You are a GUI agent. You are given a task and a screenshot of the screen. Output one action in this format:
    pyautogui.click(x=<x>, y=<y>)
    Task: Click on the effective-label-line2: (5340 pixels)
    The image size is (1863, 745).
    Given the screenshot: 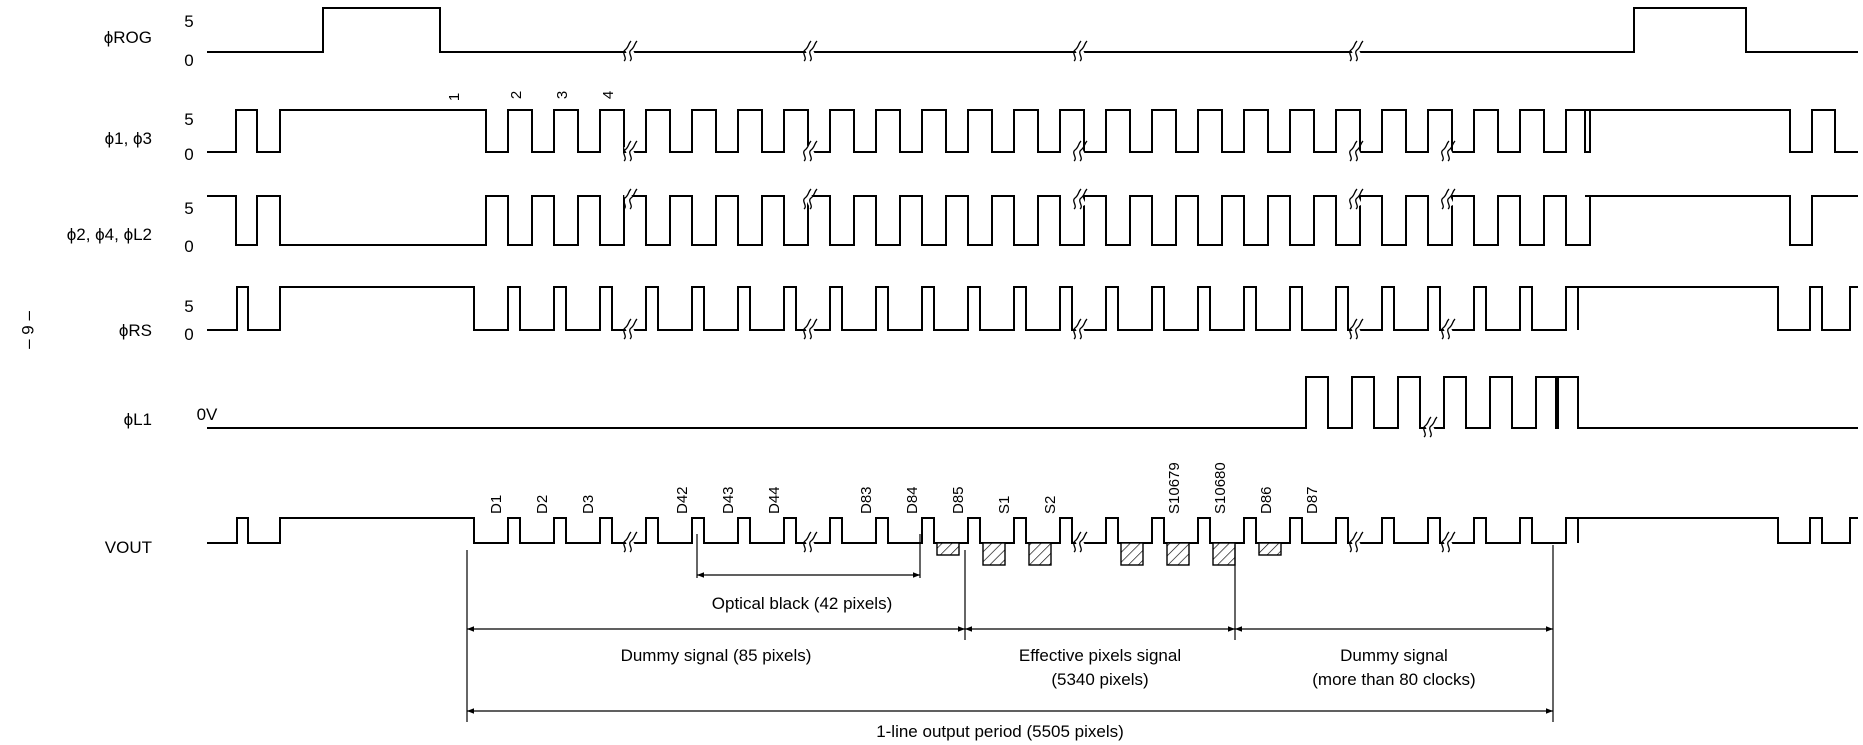 What is the action you would take?
    pyautogui.click(x=1099, y=679)
    